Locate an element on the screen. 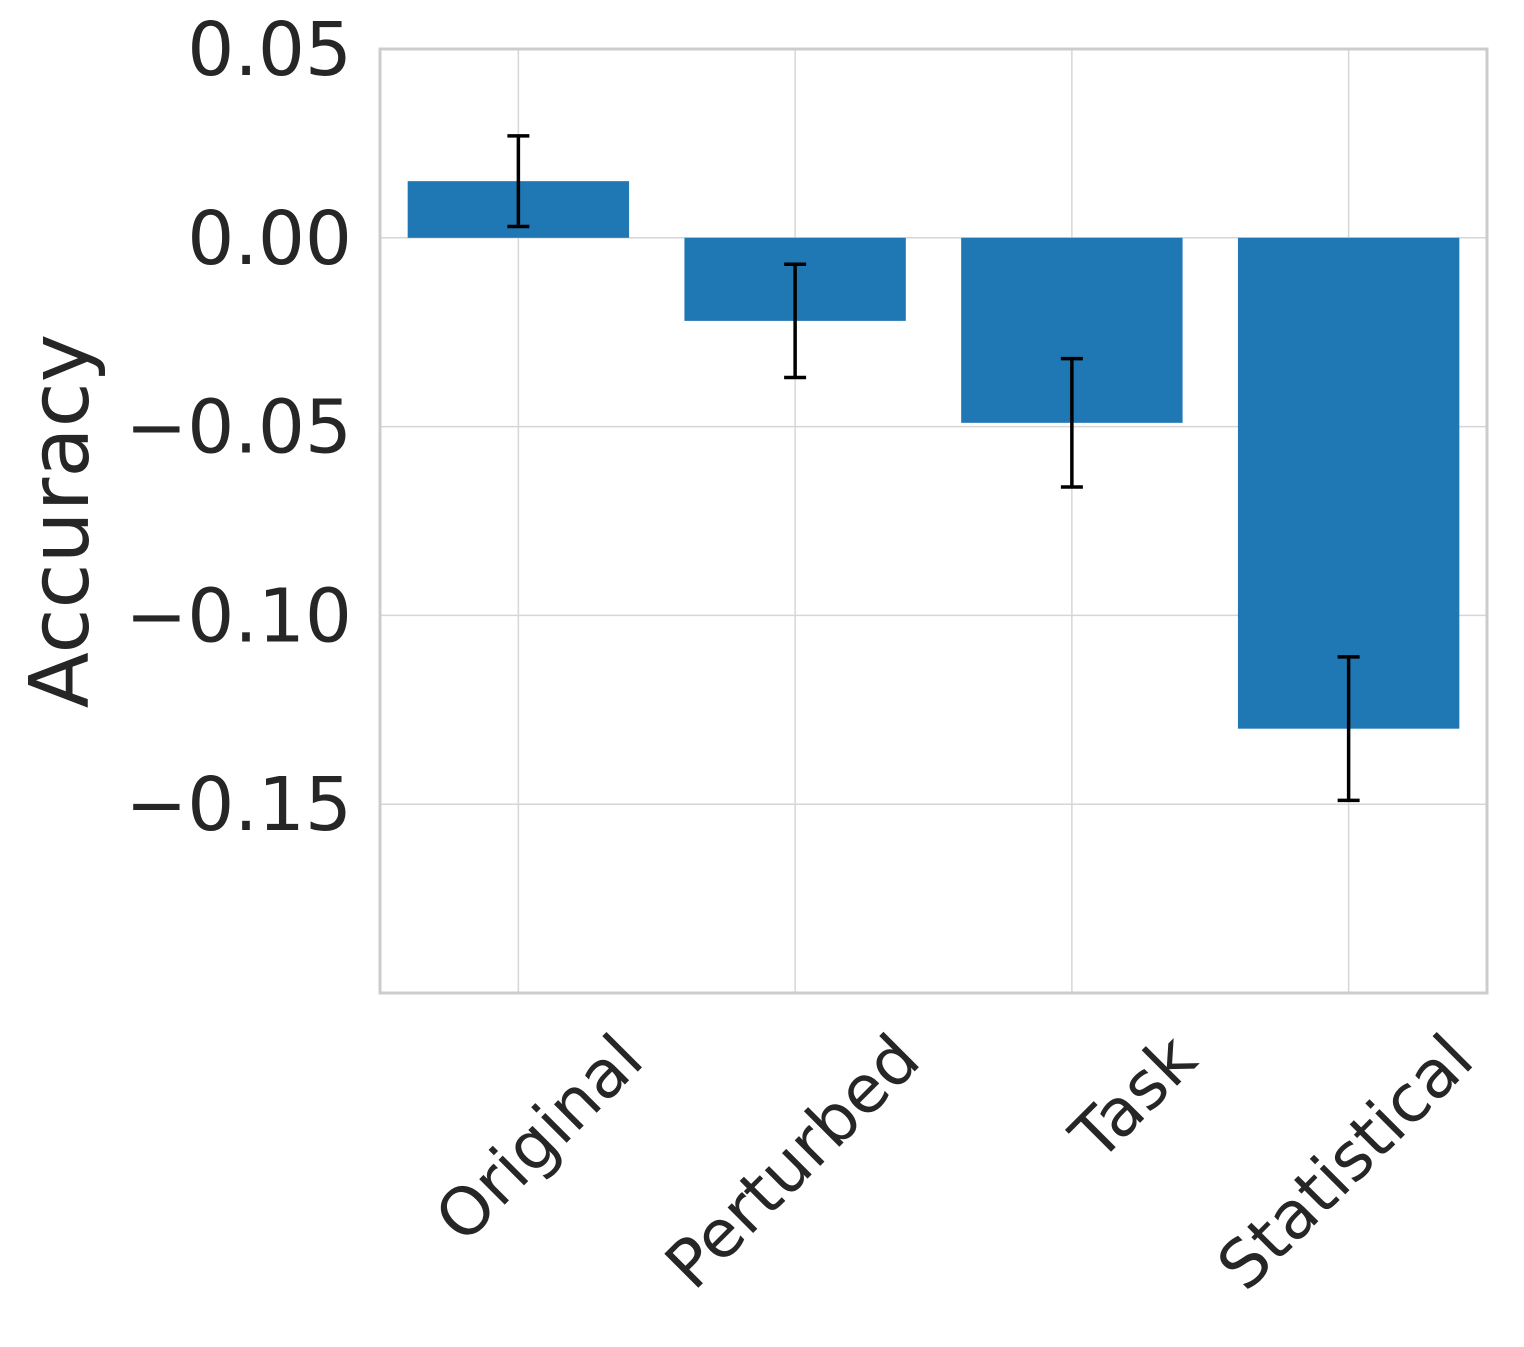 The image size is (1524, 1347). y-tick-label: 0.00 is located at coordinates (269, 239).